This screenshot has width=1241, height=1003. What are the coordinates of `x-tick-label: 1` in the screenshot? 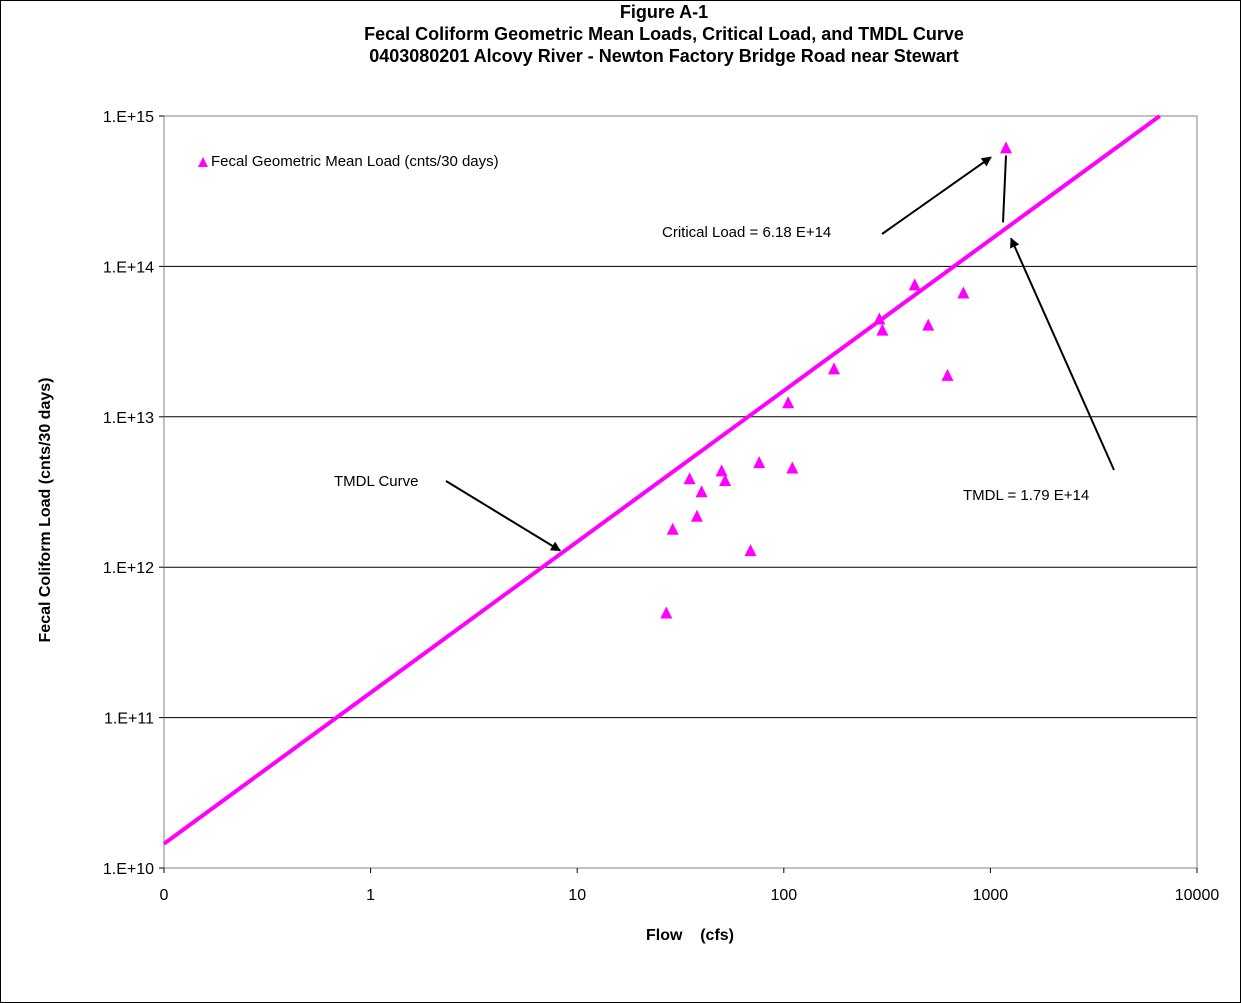 It's located at (370, 895).